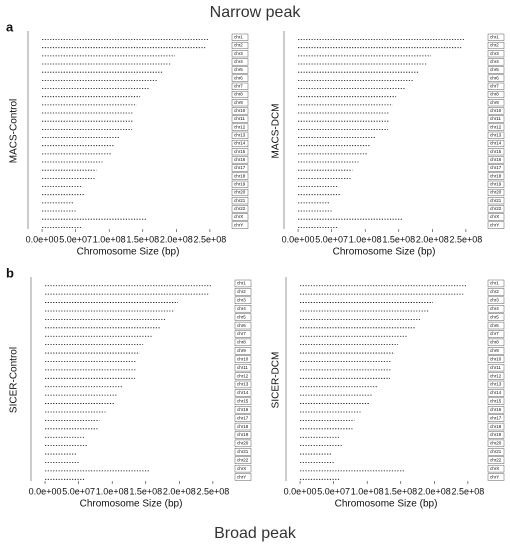 The image size is (510, 550). I want to click on y-axis-label: MACS-DCM, so click(276, 131).